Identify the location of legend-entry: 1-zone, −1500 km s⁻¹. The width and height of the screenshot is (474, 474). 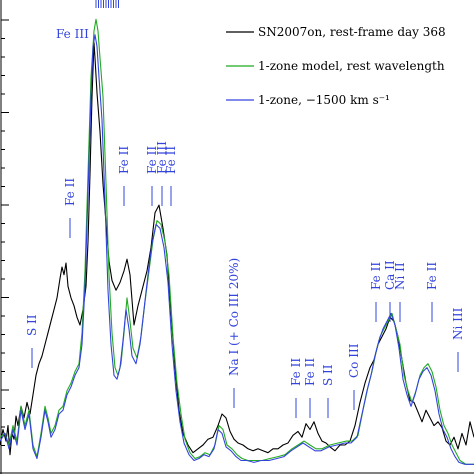
(324, 100).